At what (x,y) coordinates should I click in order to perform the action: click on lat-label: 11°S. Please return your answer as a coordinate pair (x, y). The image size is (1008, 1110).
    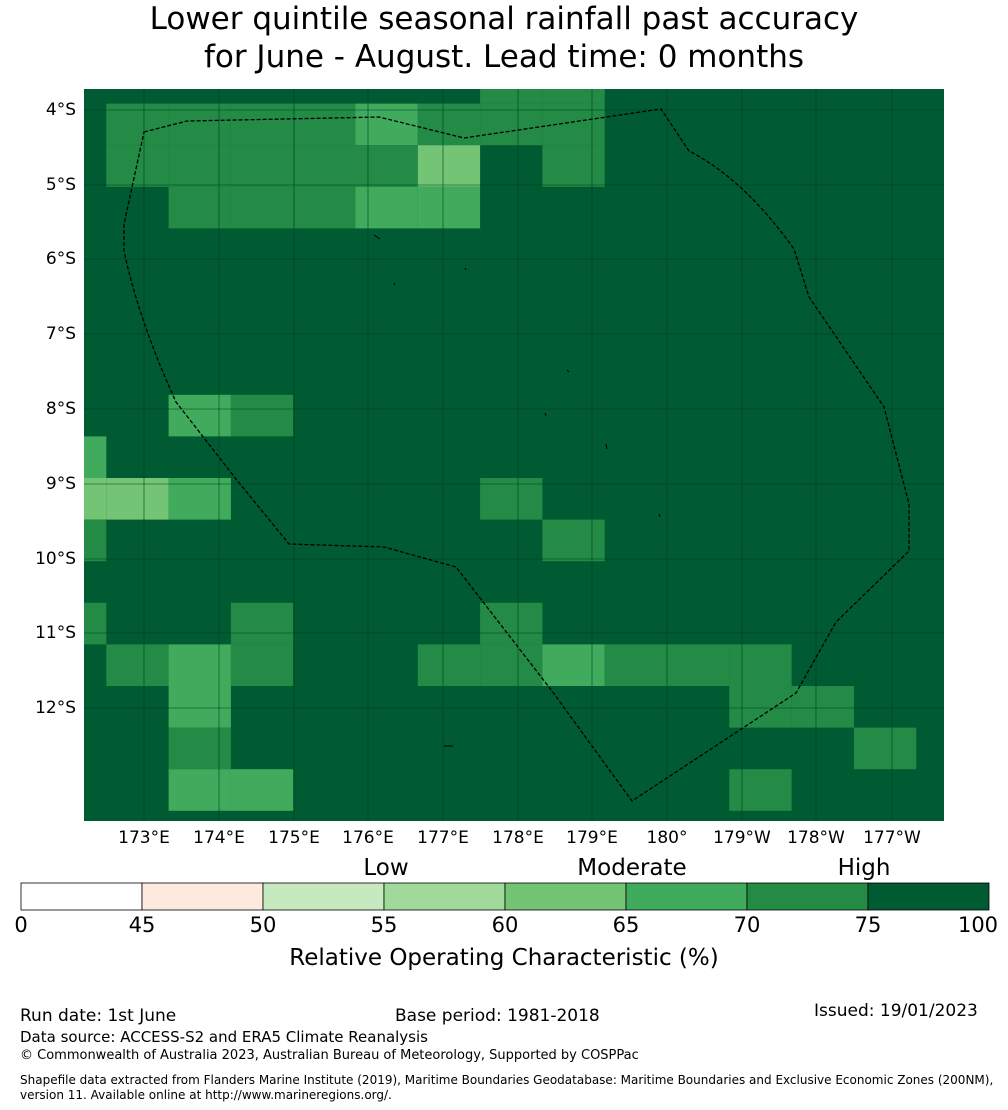
    Looking at the image, I should click on (55, 633).